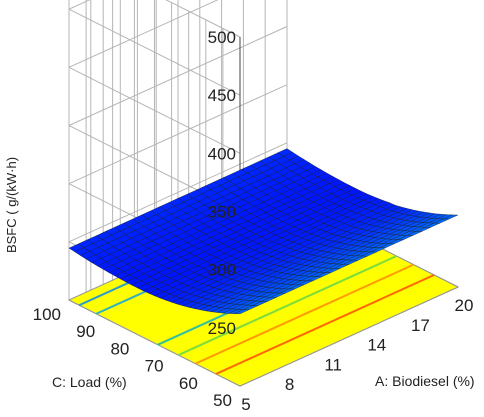 The image size is (484, 417). Describe the element at coordinates (11, 205) in the screenshot. I see `z-axis-title: BSFC ( g/(kW·h)` at that location.